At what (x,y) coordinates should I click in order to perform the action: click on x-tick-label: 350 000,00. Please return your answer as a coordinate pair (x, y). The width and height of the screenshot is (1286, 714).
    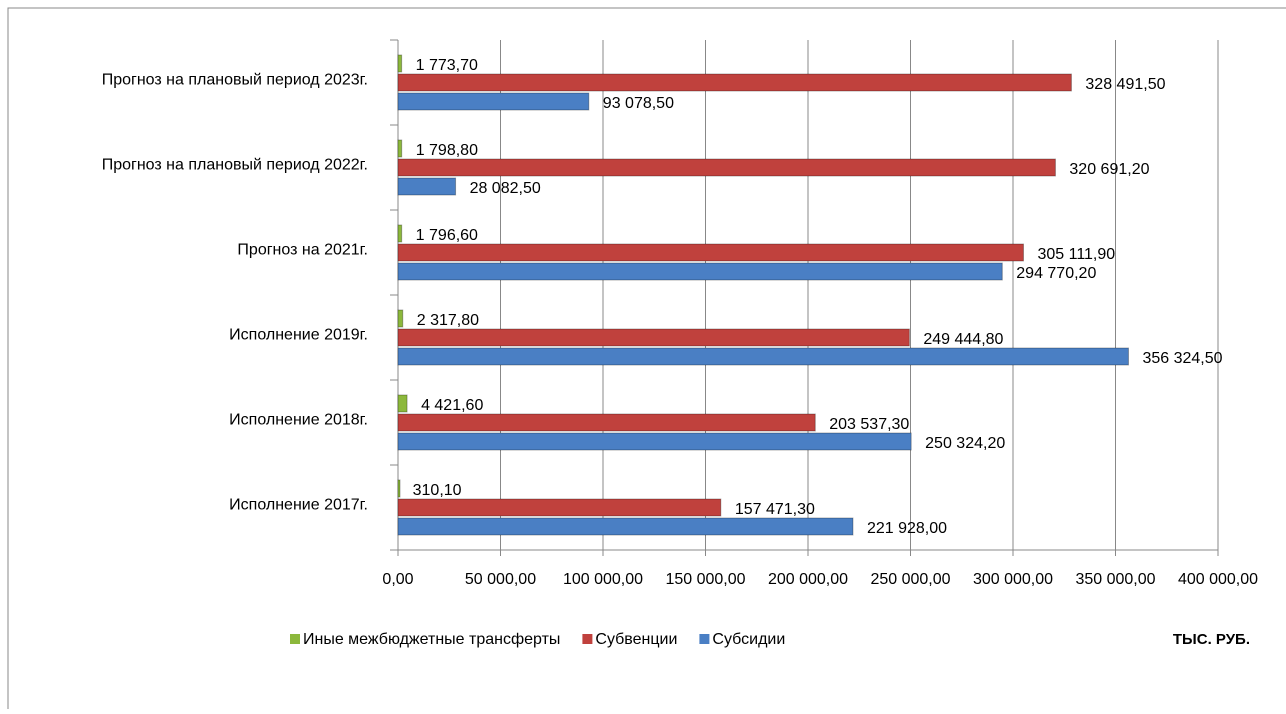
    Looking at the image, I should click on (1115, 579).